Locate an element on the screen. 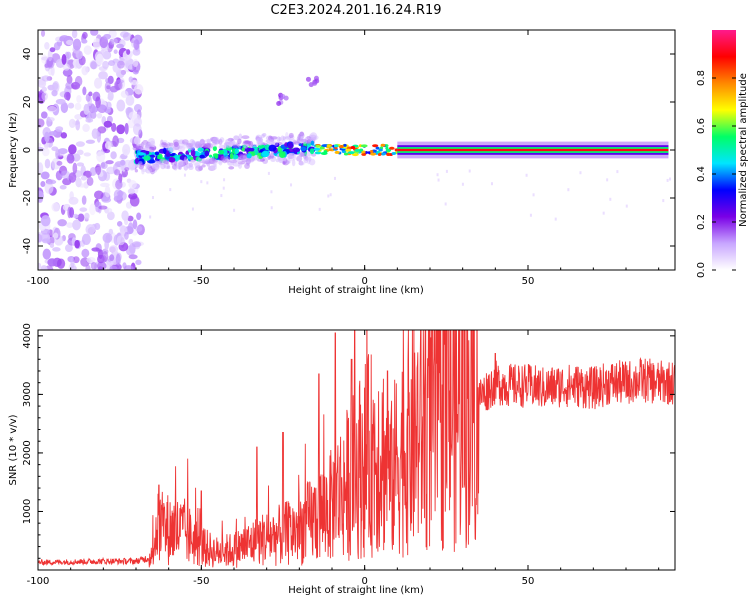 This screenshot has width=750, height=600. y-tick-label: 3000 is located at coordinates (27, 394).